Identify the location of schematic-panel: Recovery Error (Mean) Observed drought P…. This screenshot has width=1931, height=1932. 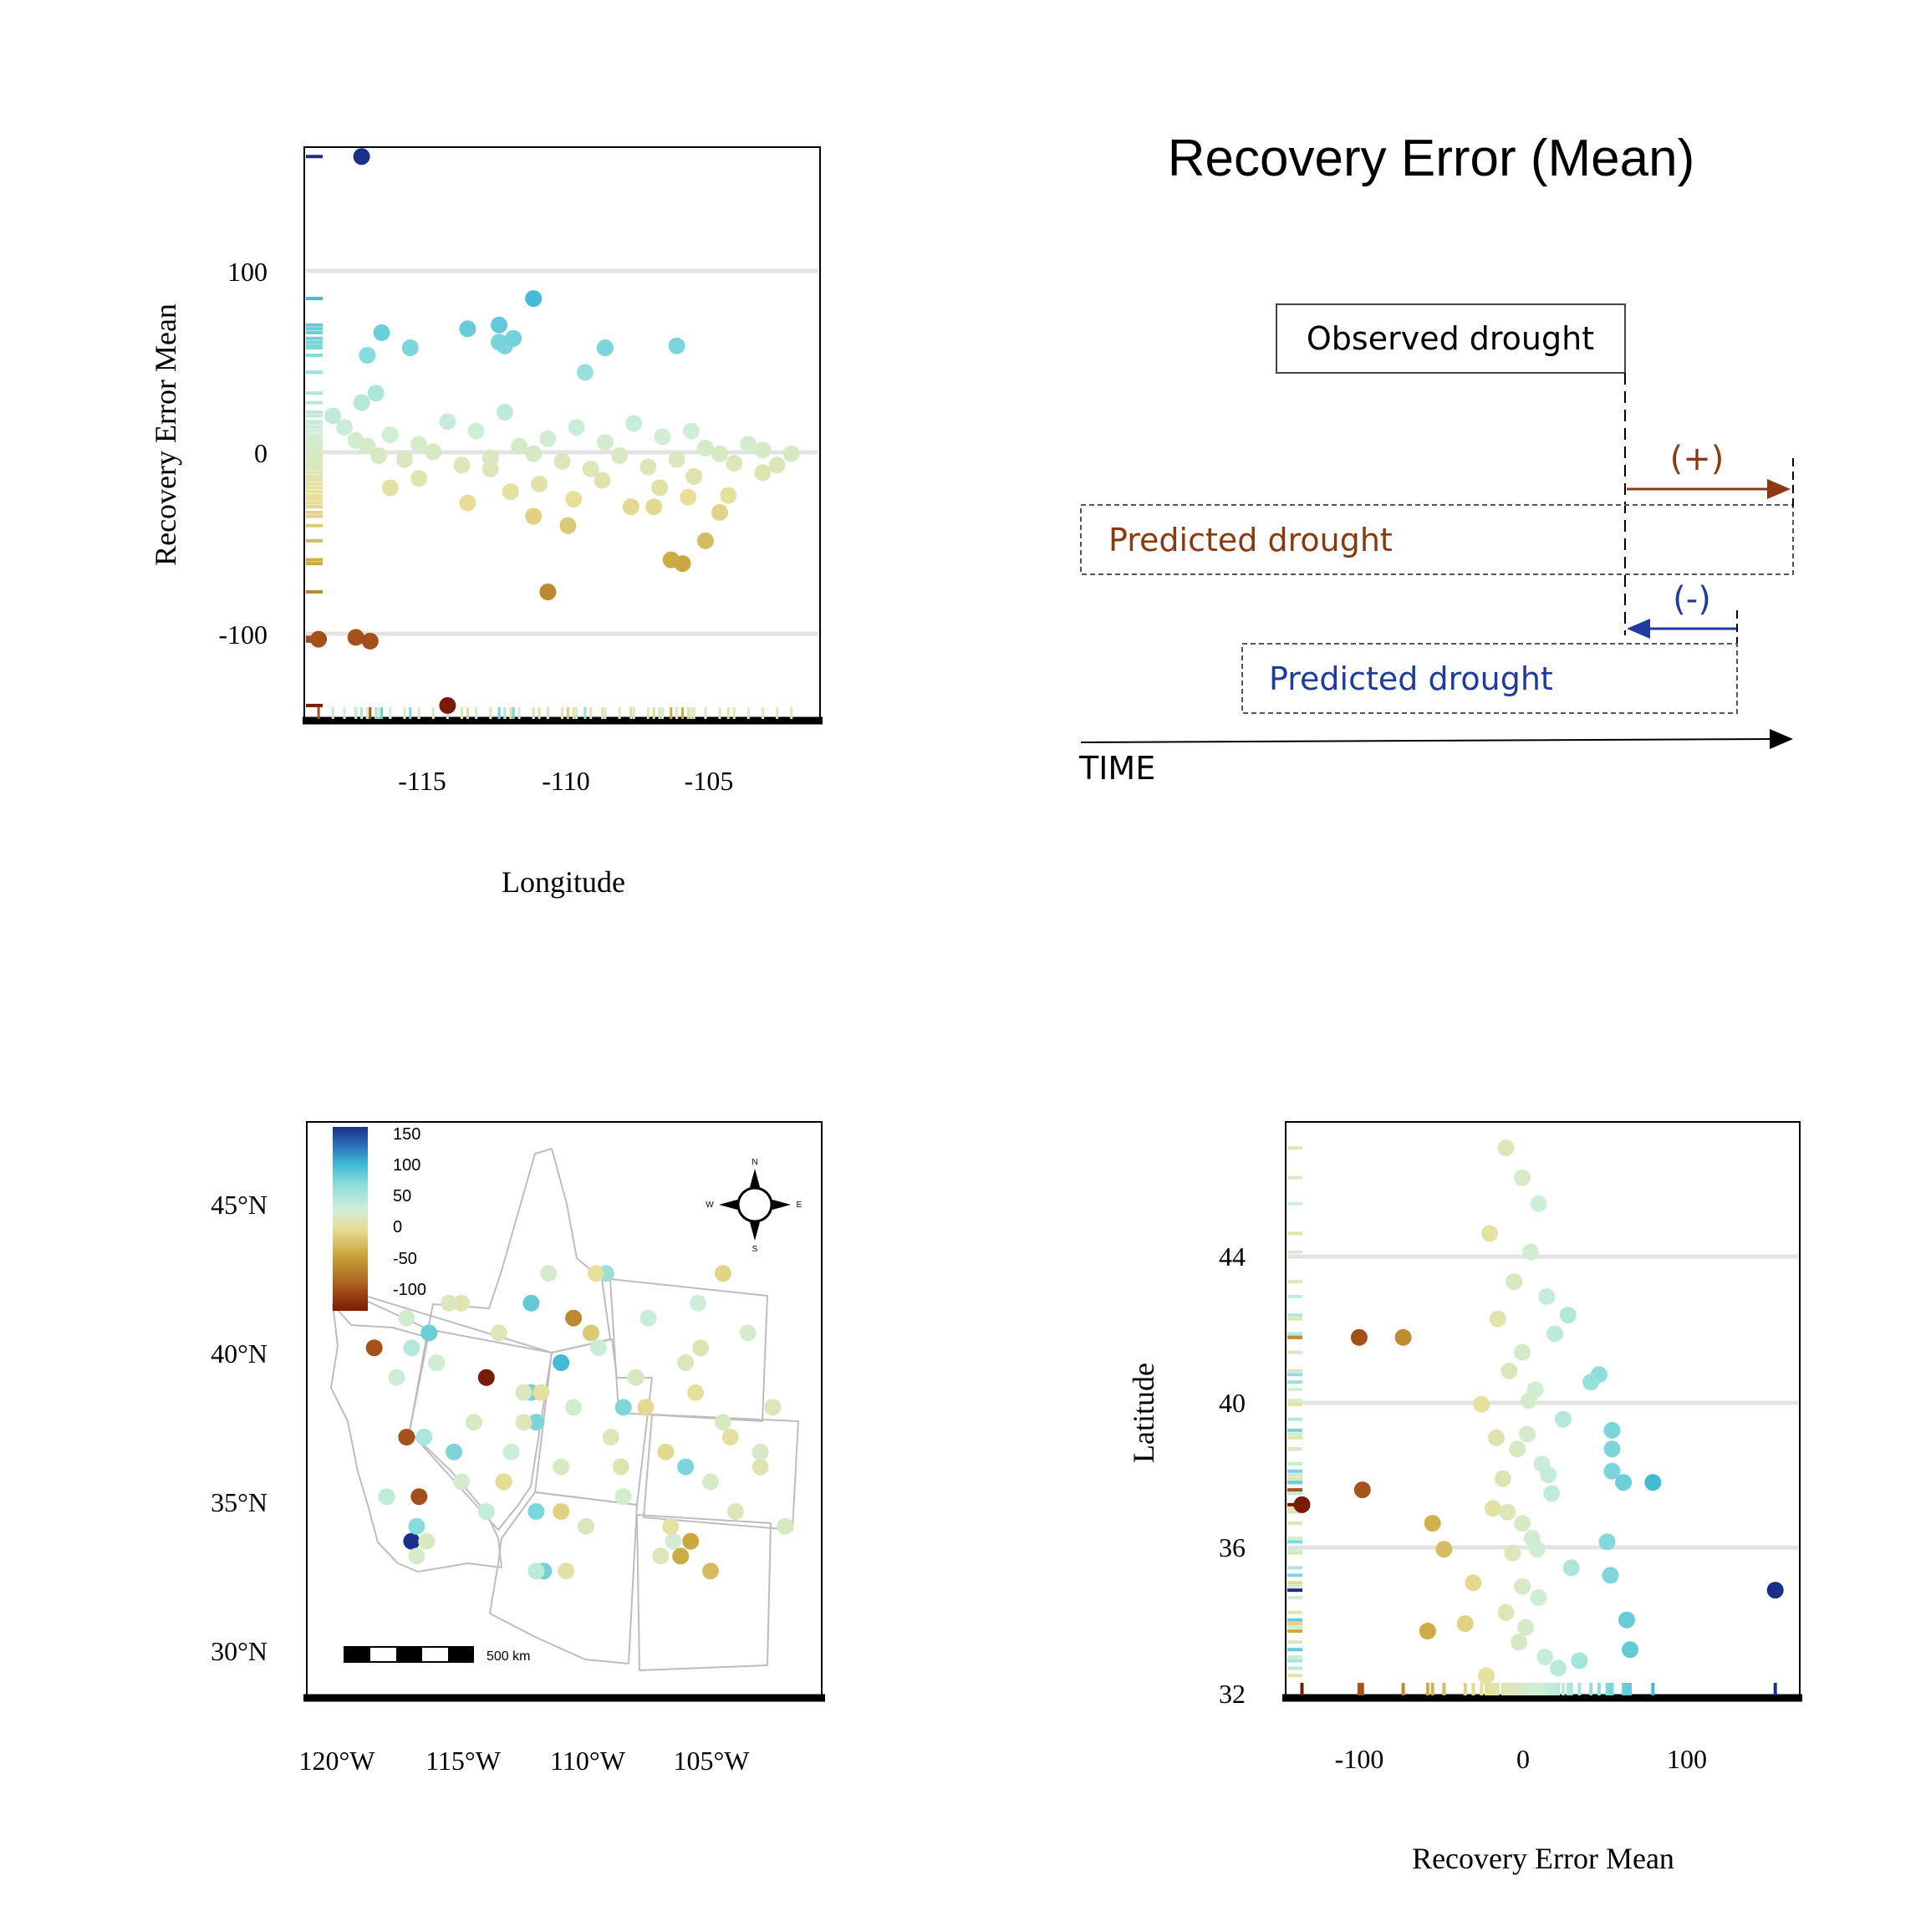
(1436, 458).